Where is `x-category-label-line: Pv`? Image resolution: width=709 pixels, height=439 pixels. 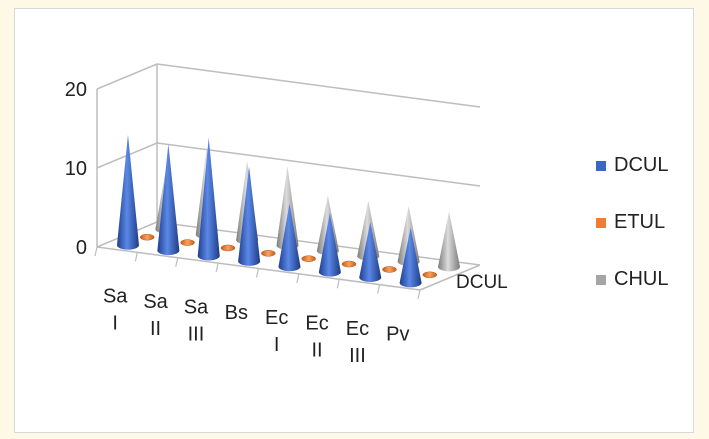
x-category-label-line: Pv is located at coordinates (397, 334).